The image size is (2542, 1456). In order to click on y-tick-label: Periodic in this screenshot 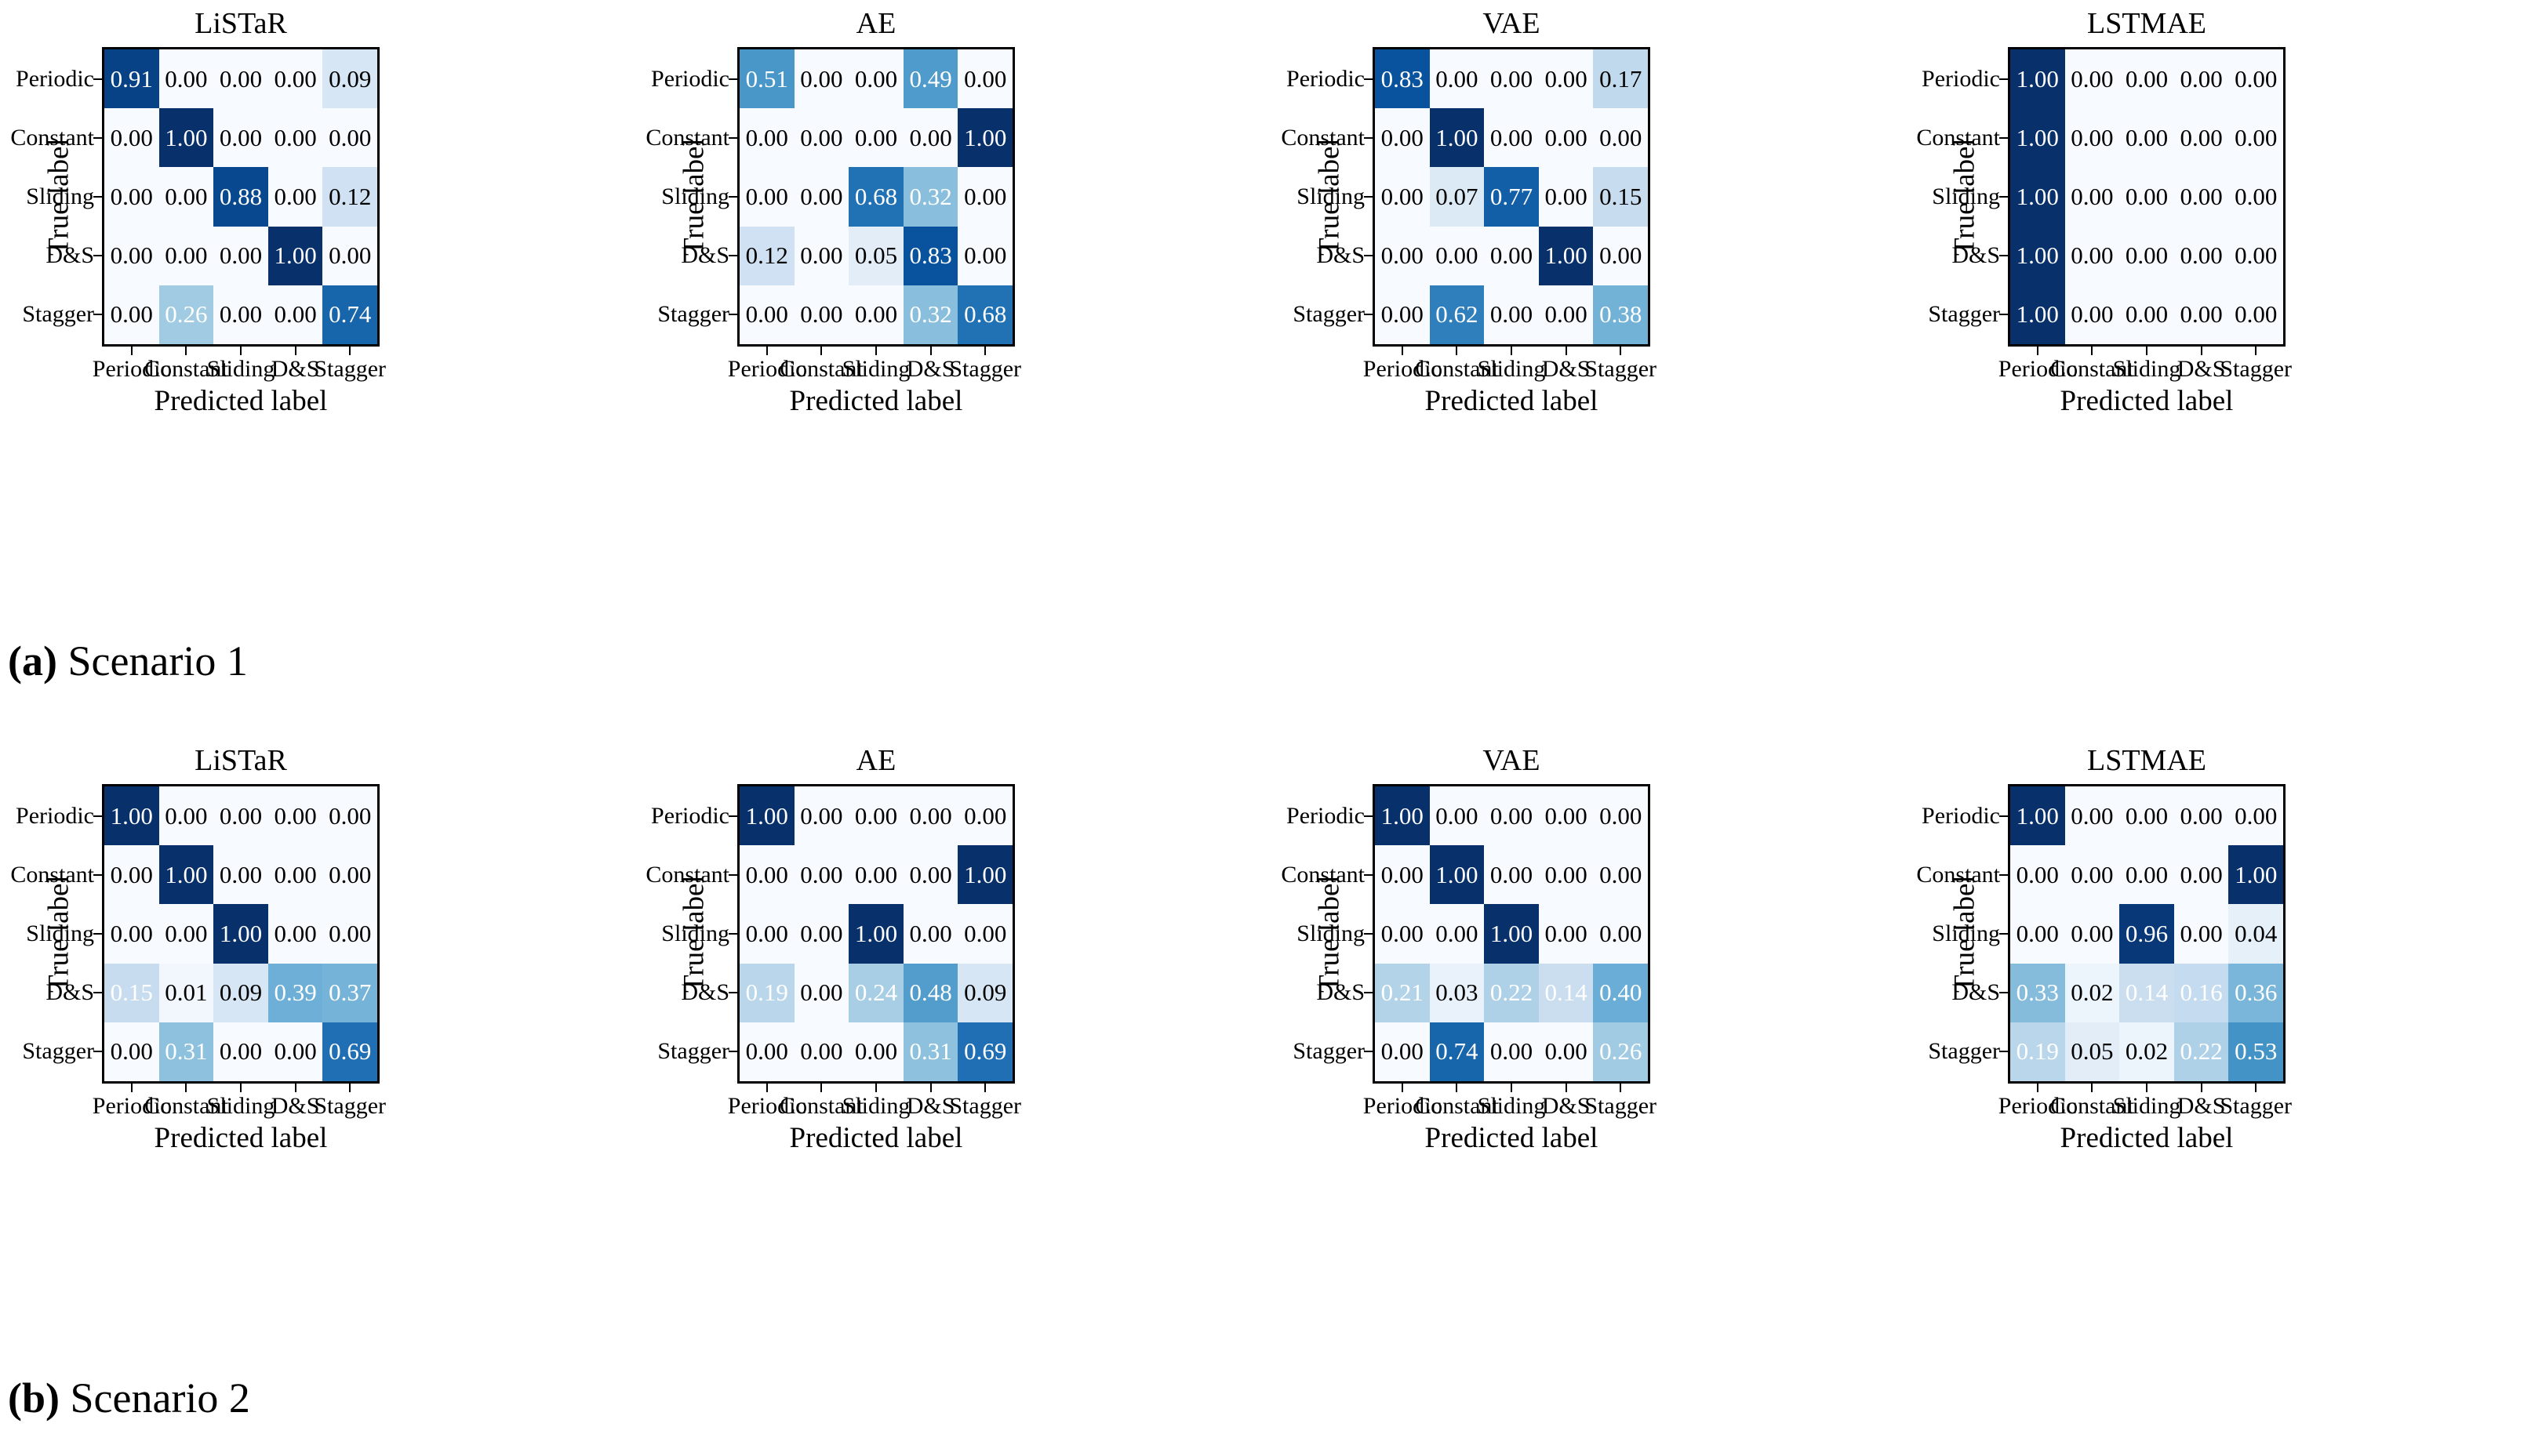, I will do `click(1961, 815)`.